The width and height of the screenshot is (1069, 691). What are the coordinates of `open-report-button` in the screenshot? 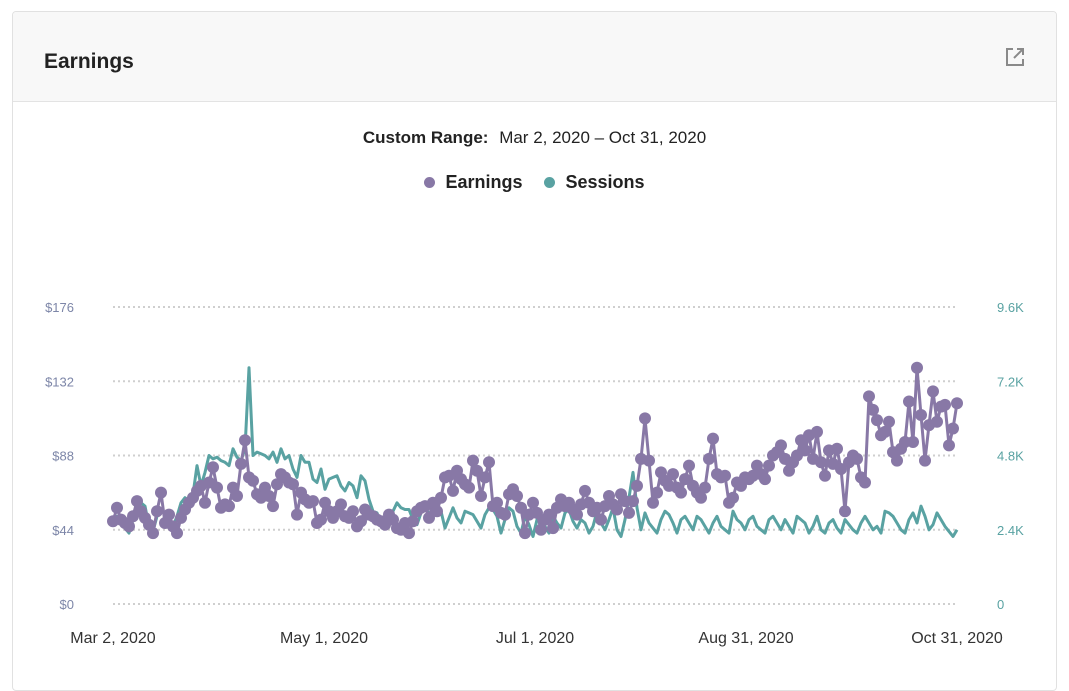 It's located at (1015, 57).